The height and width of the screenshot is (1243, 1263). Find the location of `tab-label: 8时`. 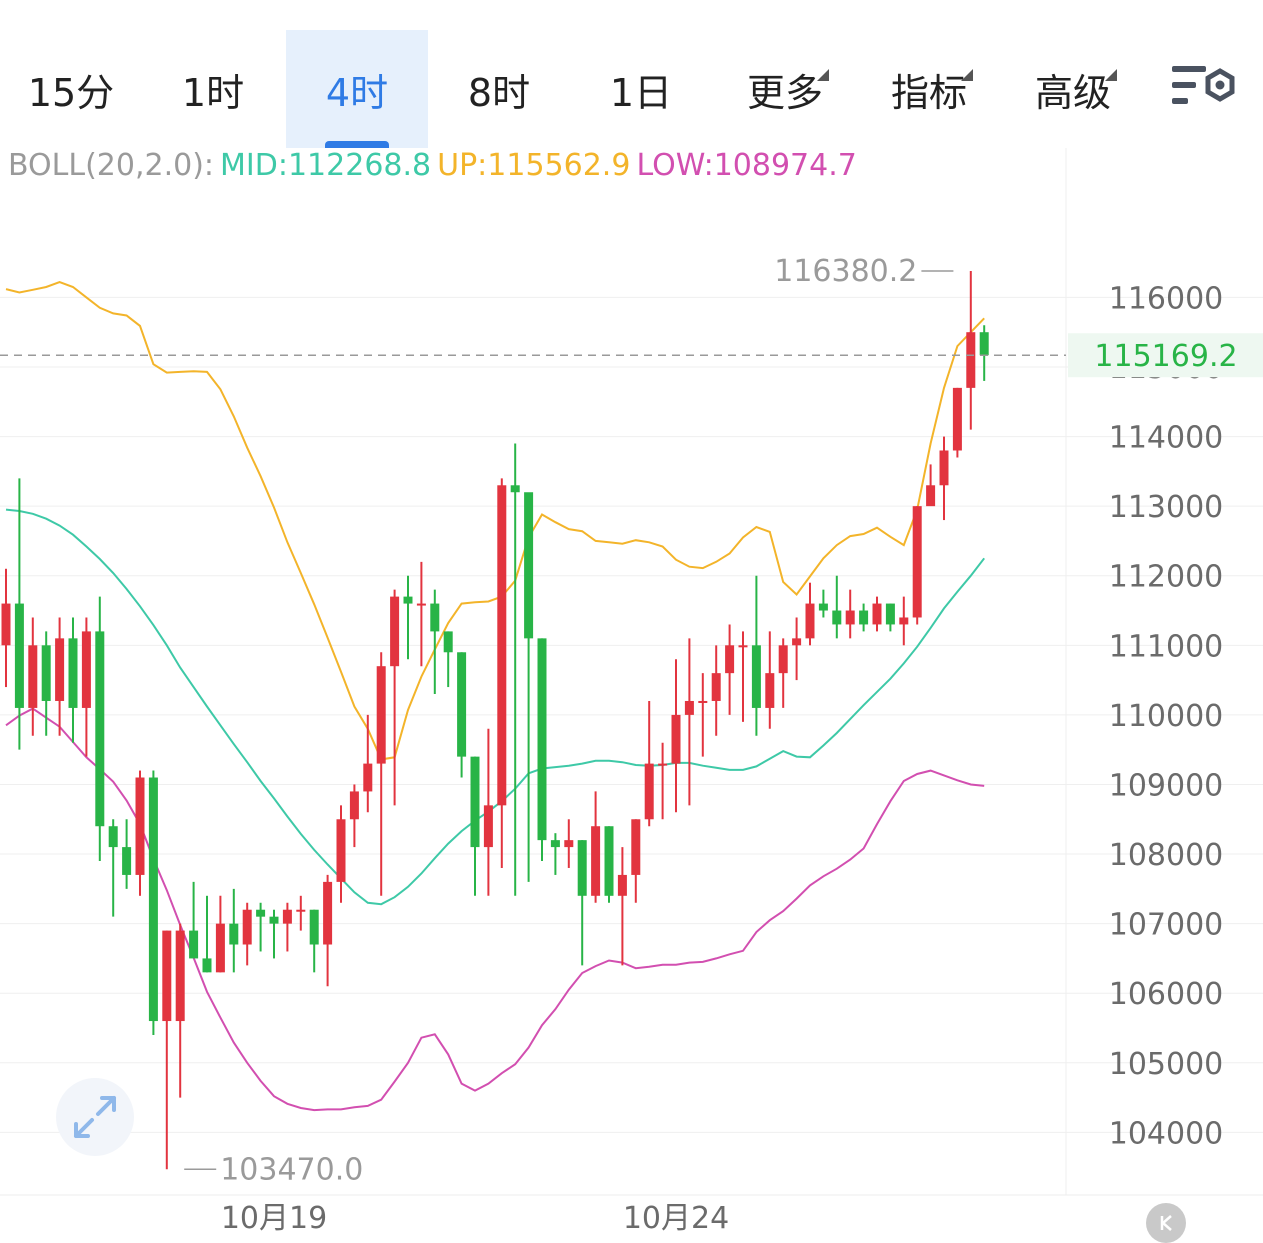

tab-label: 8时 is located at coordinates (499, 92).